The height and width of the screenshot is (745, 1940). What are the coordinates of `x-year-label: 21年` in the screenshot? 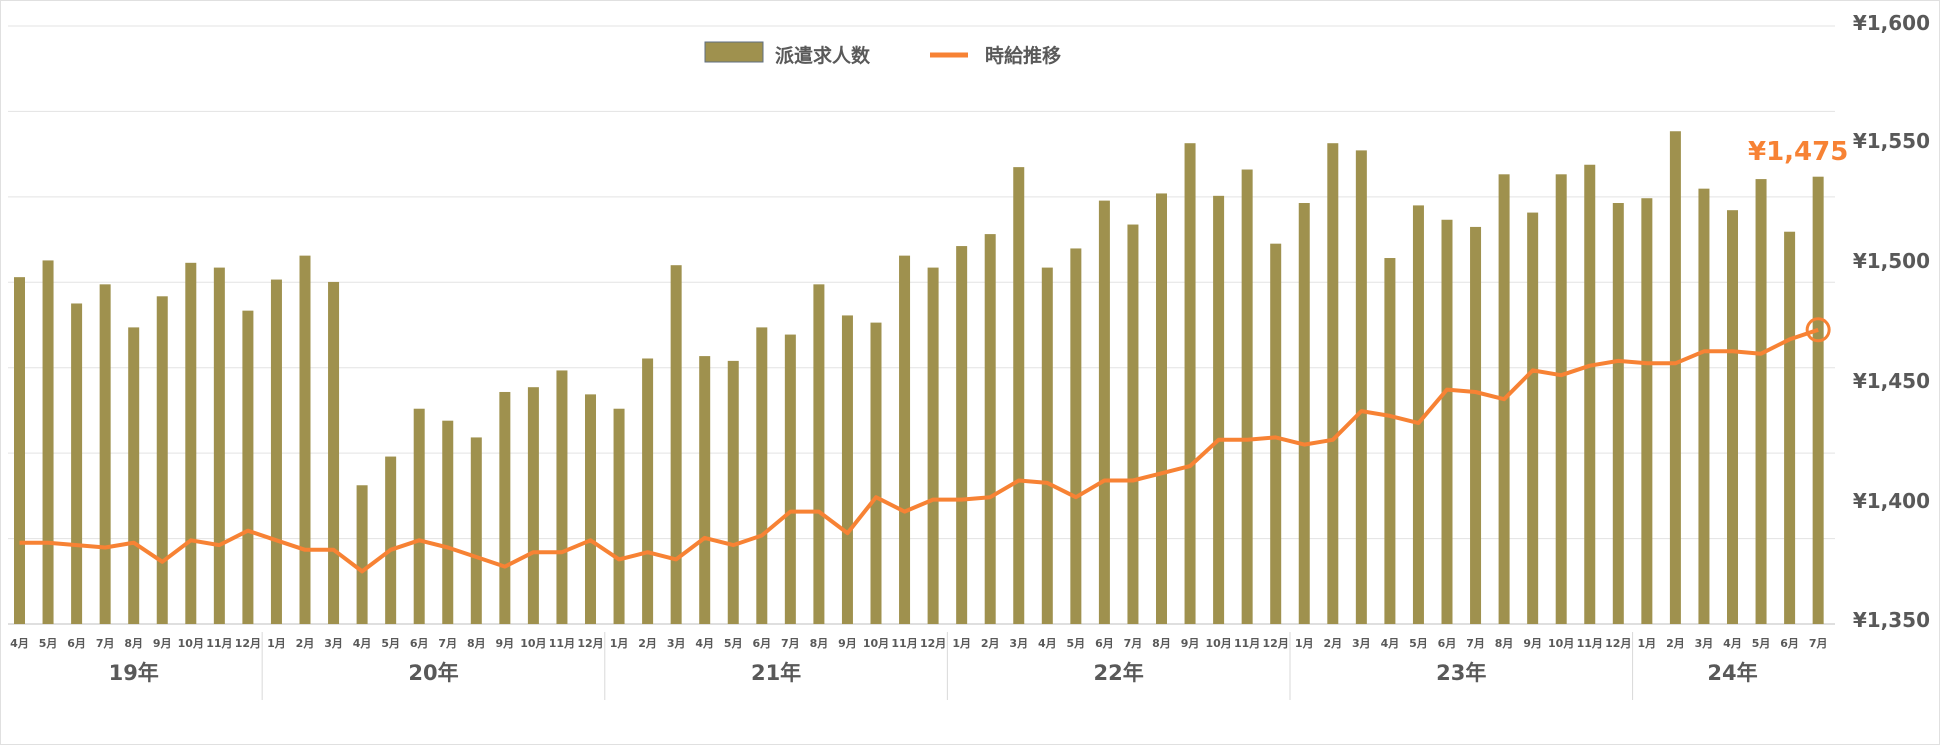 It's located at (776, 673).